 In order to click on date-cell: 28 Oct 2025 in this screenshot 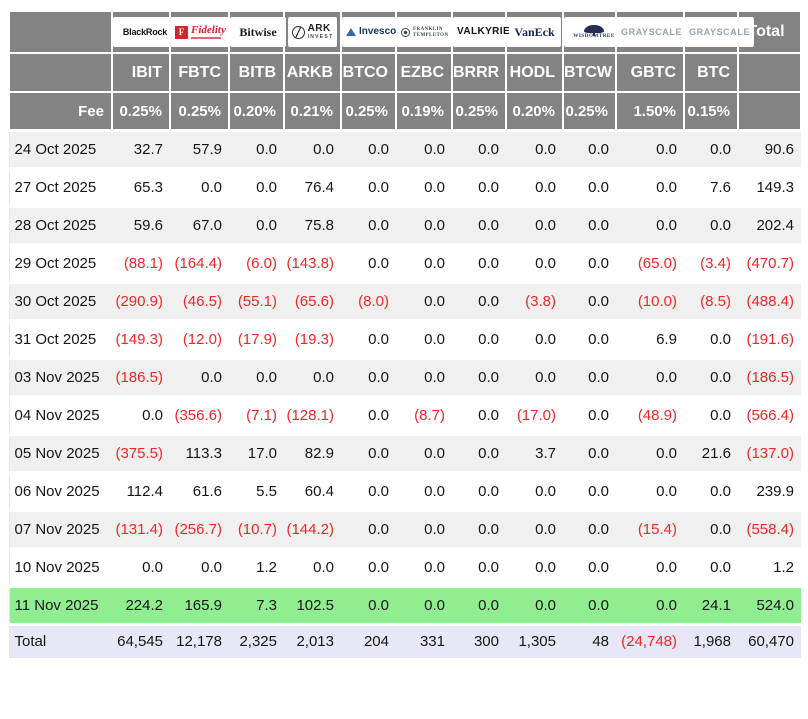, I will do `click(55, 225)`.